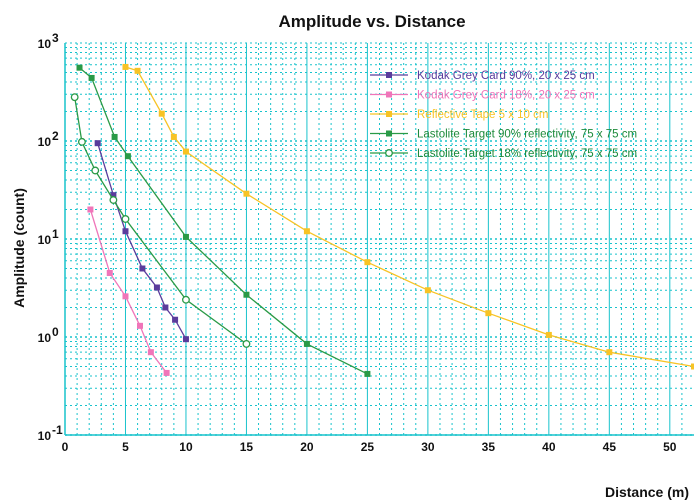  I want to click on y-tick-exponent: 0, so click(55, 332).